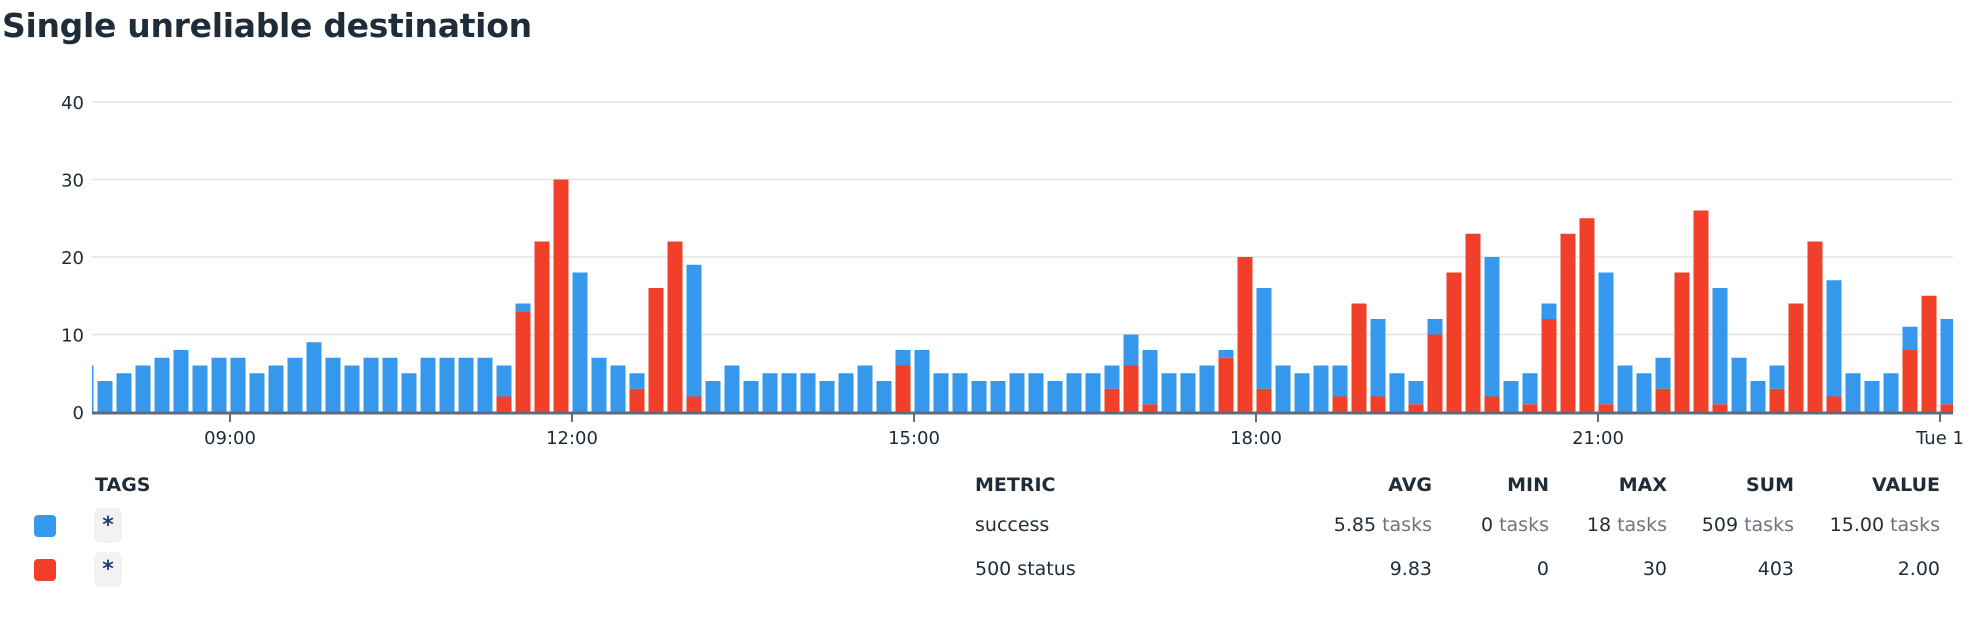  What do you see at coordinates (108, 569) in the screenshot?
I see `tag-chip: *` at bounding box center [108, 569].